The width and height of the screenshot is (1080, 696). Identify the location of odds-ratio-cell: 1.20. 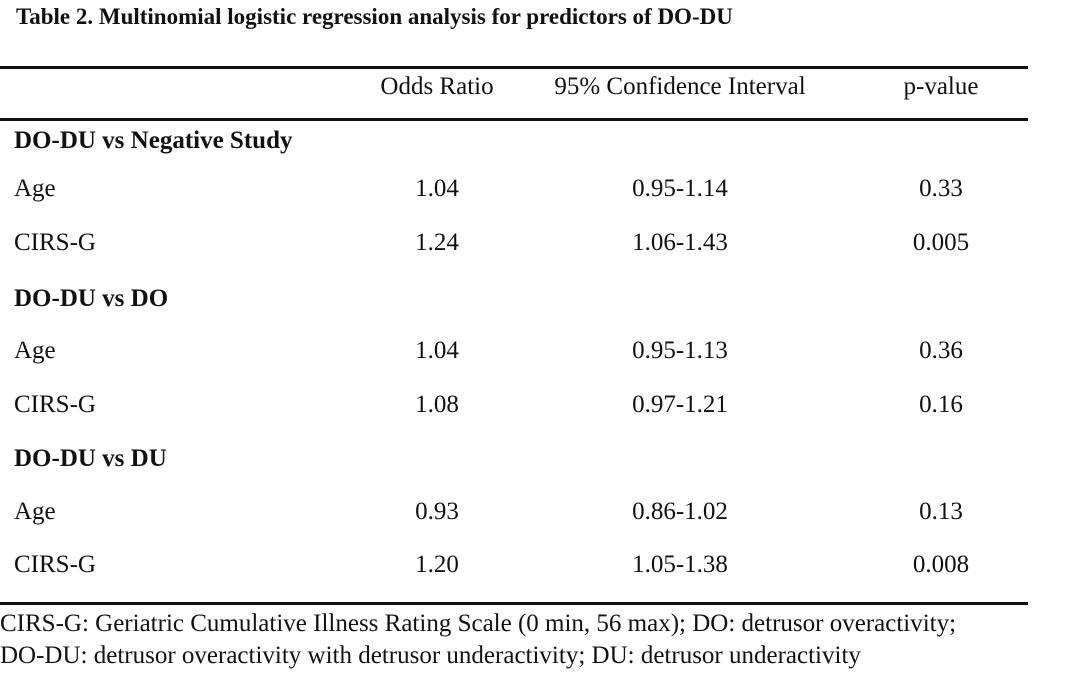
(437, 564).